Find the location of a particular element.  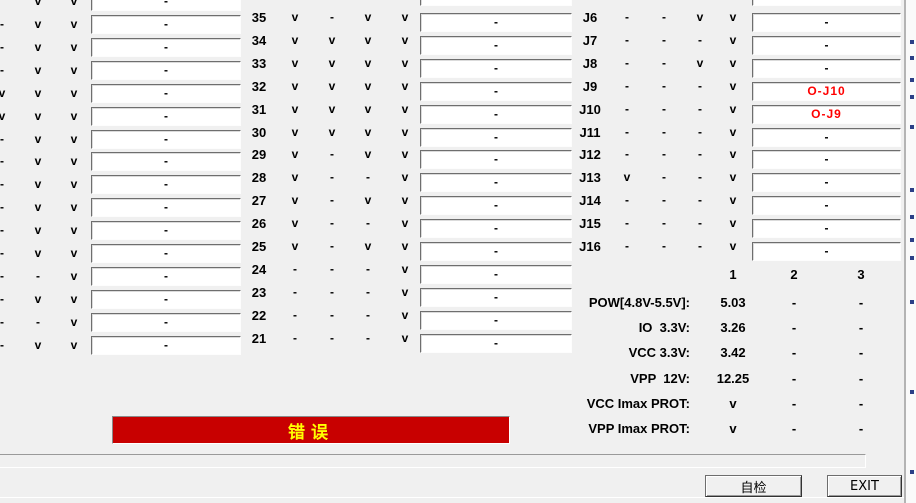

measurement-value: - is located at coordinates (861, 378).